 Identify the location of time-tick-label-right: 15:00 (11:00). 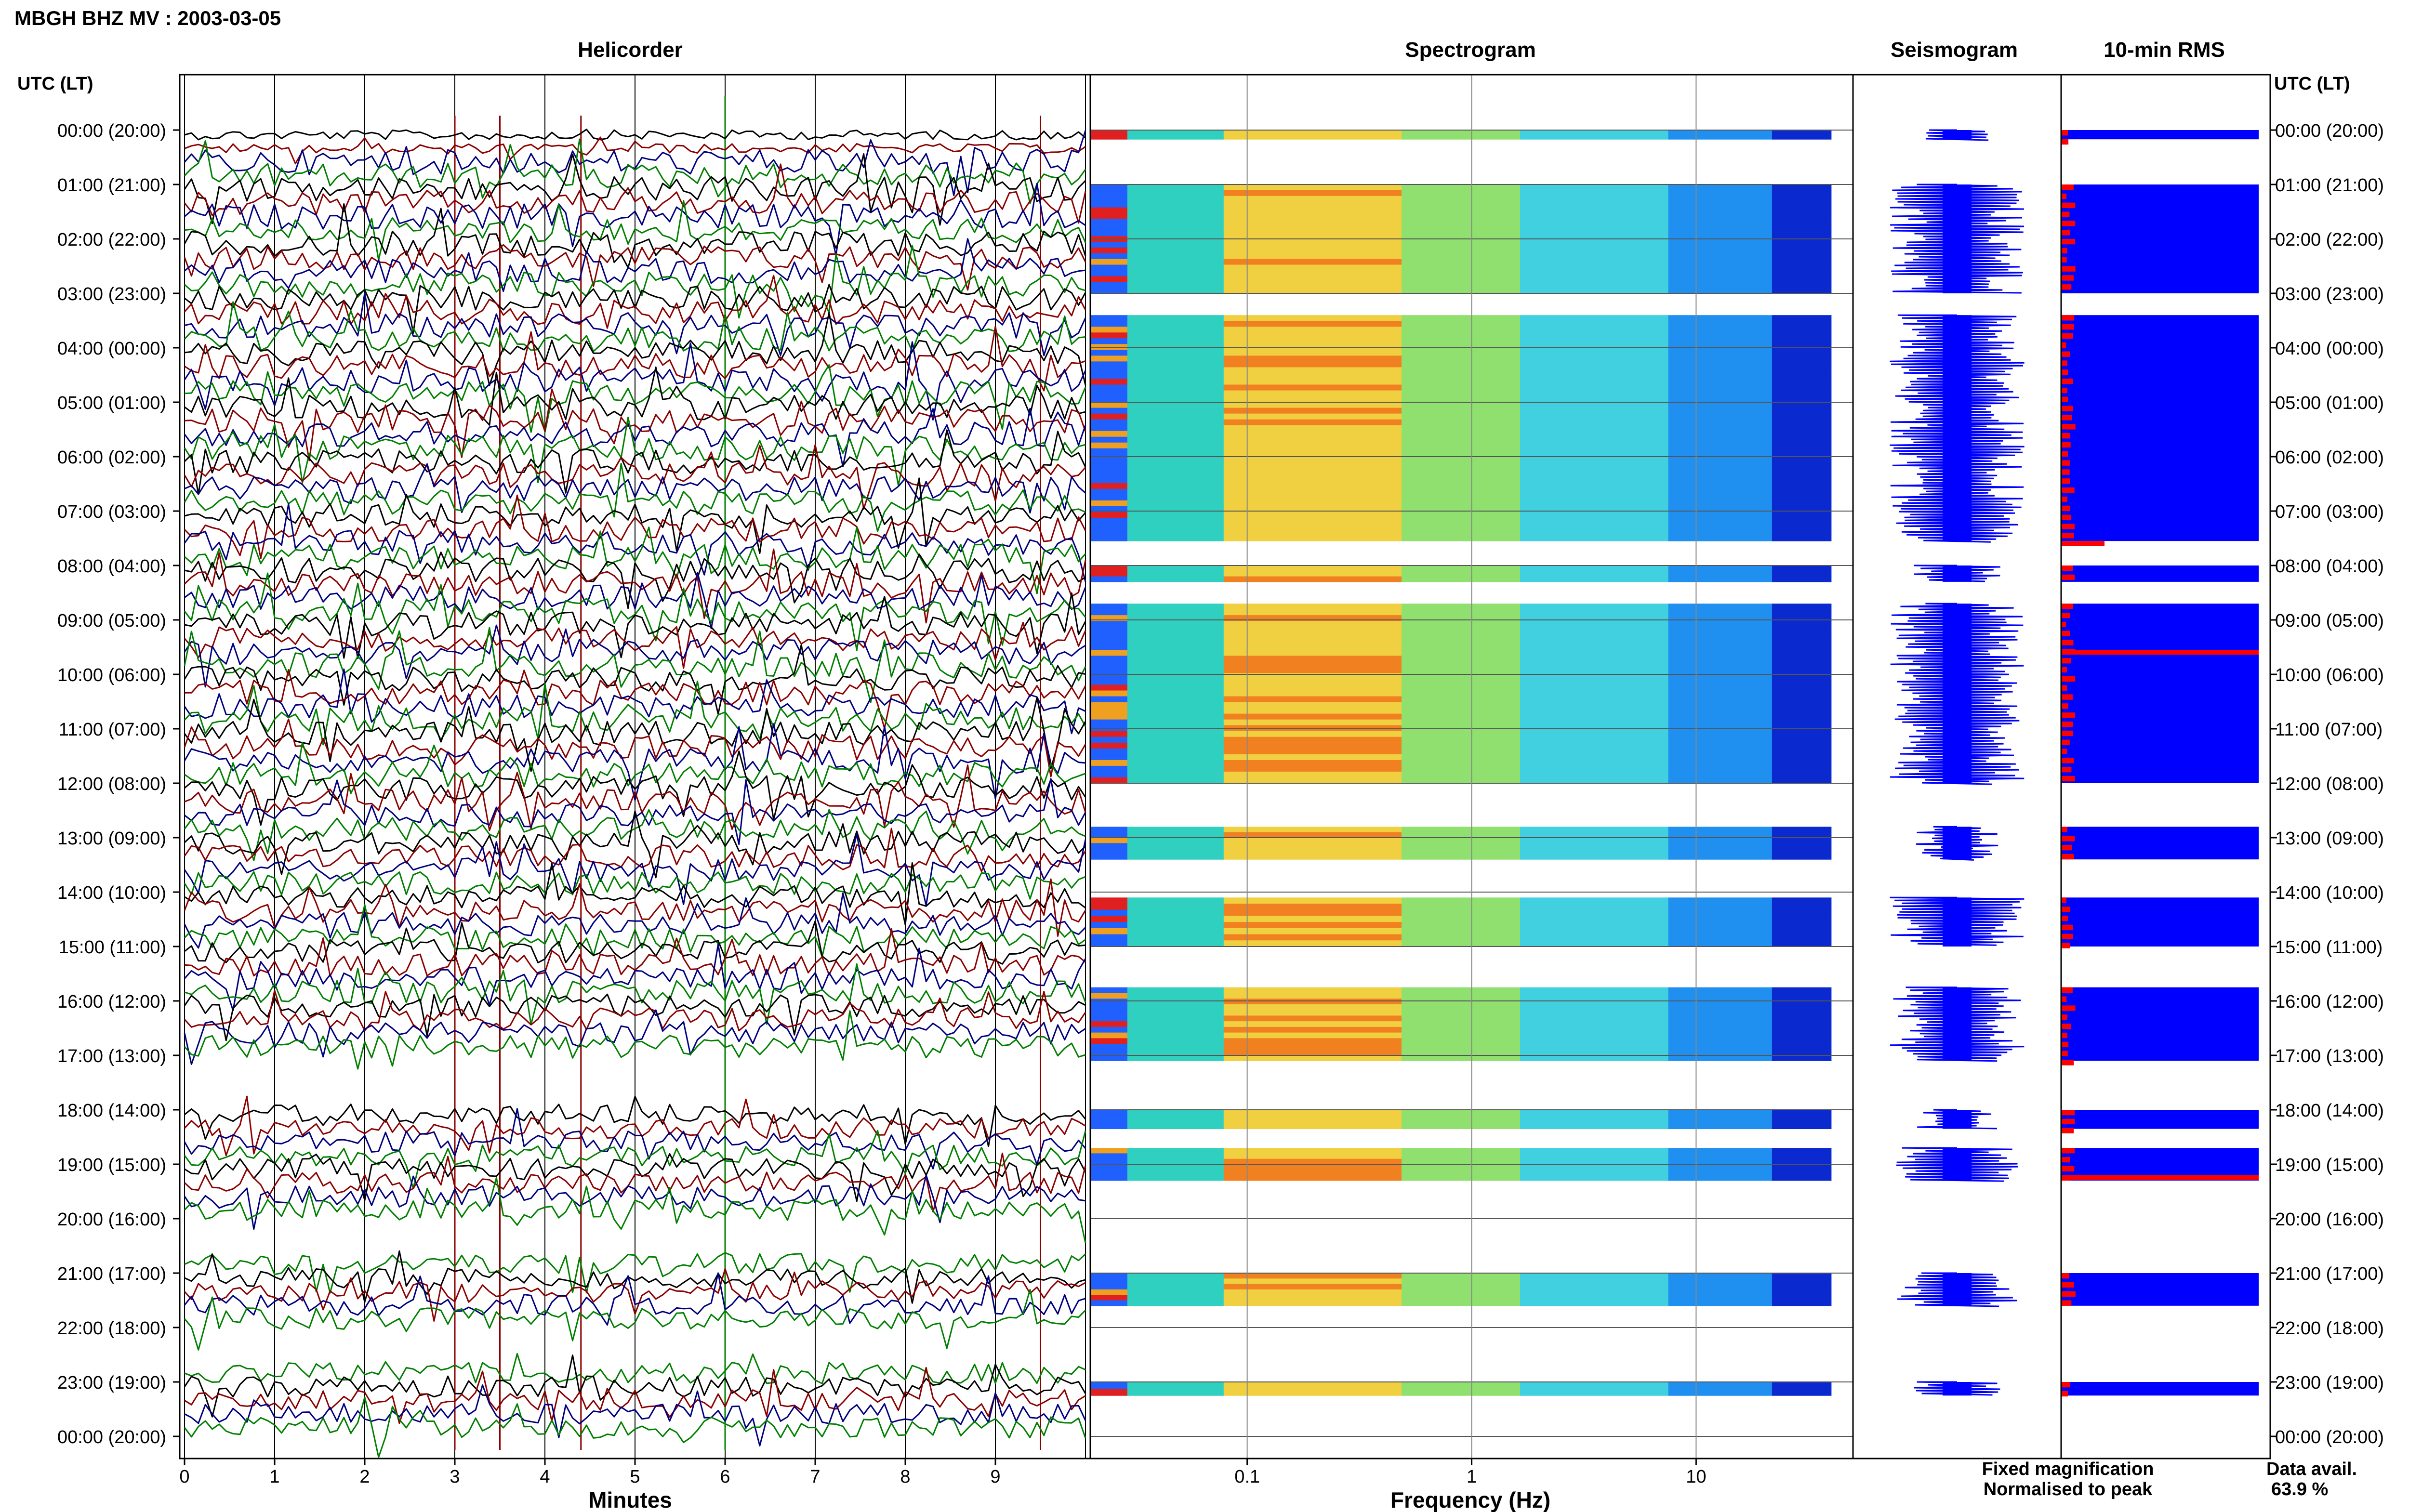
(2329, 947).